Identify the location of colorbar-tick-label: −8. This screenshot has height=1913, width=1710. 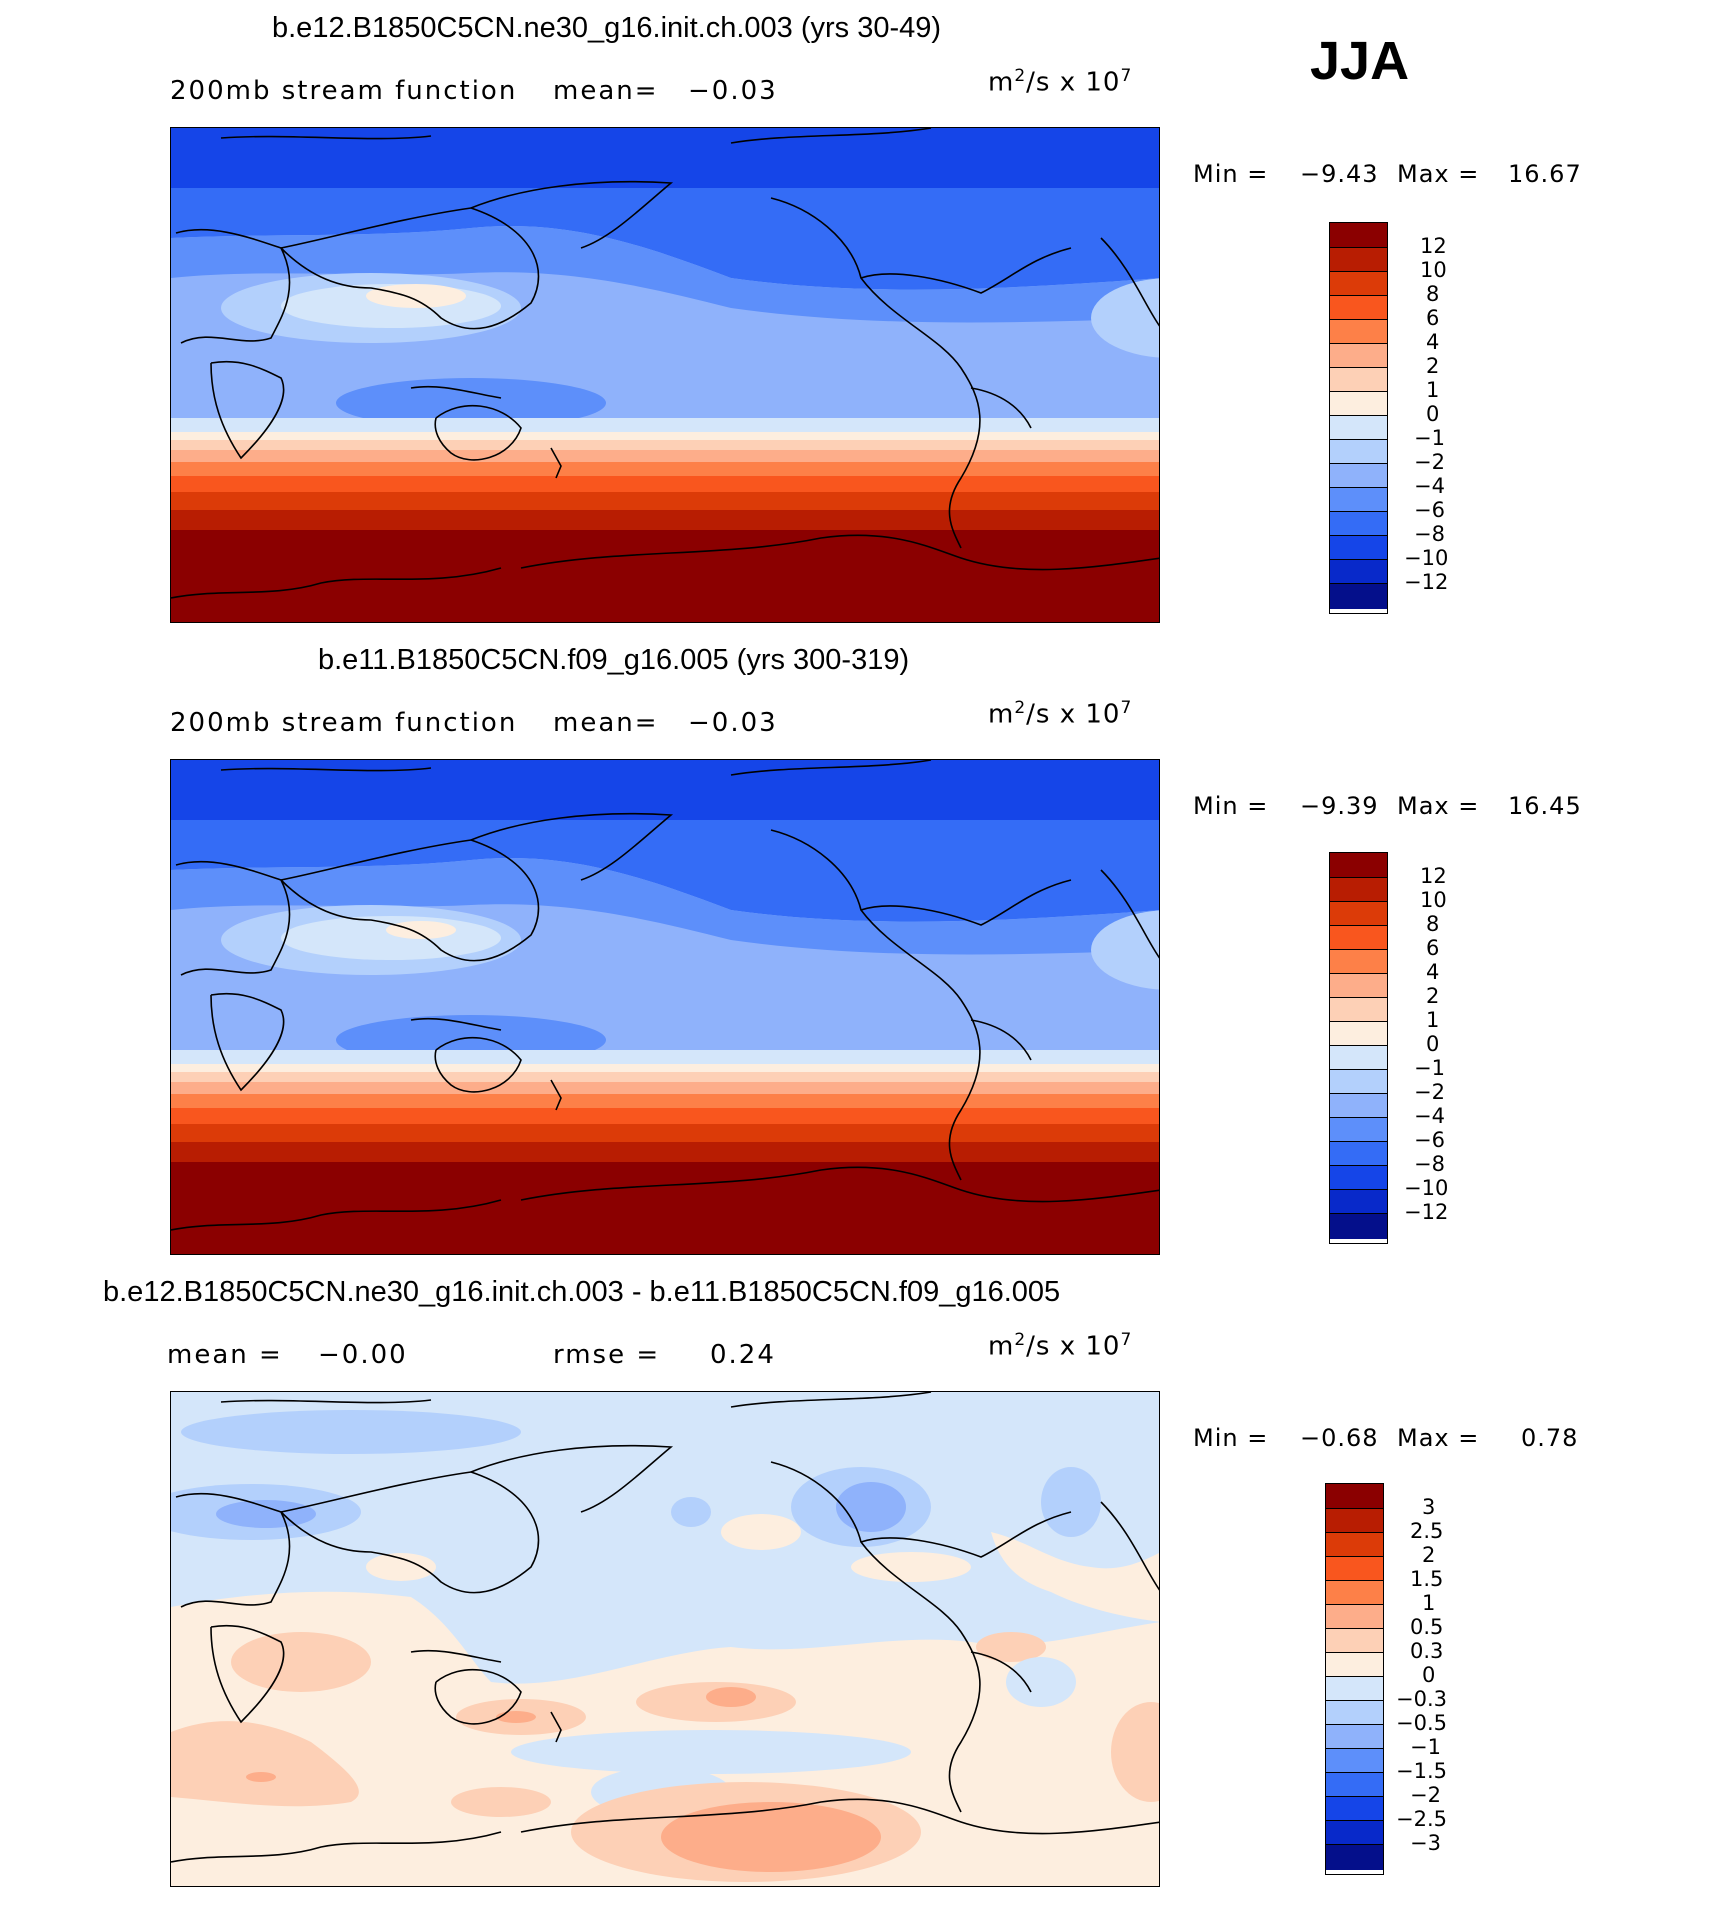
(1429, 534).